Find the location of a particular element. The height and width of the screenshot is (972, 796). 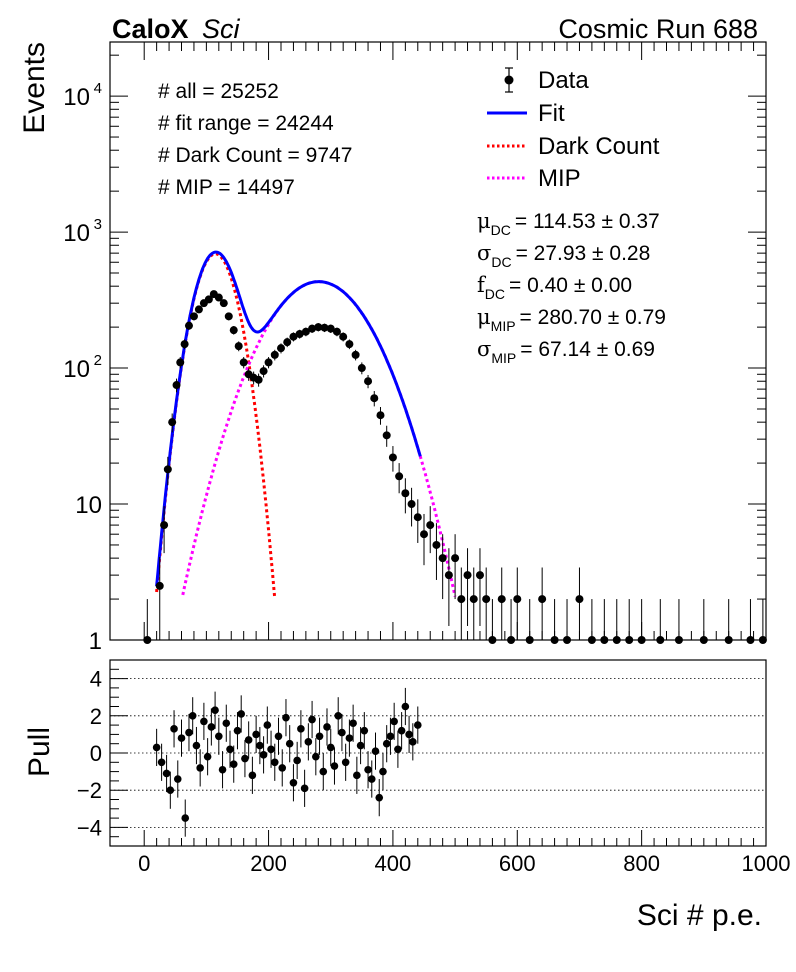

main-y-axis-label: Events is located at coordinates (34, 88).